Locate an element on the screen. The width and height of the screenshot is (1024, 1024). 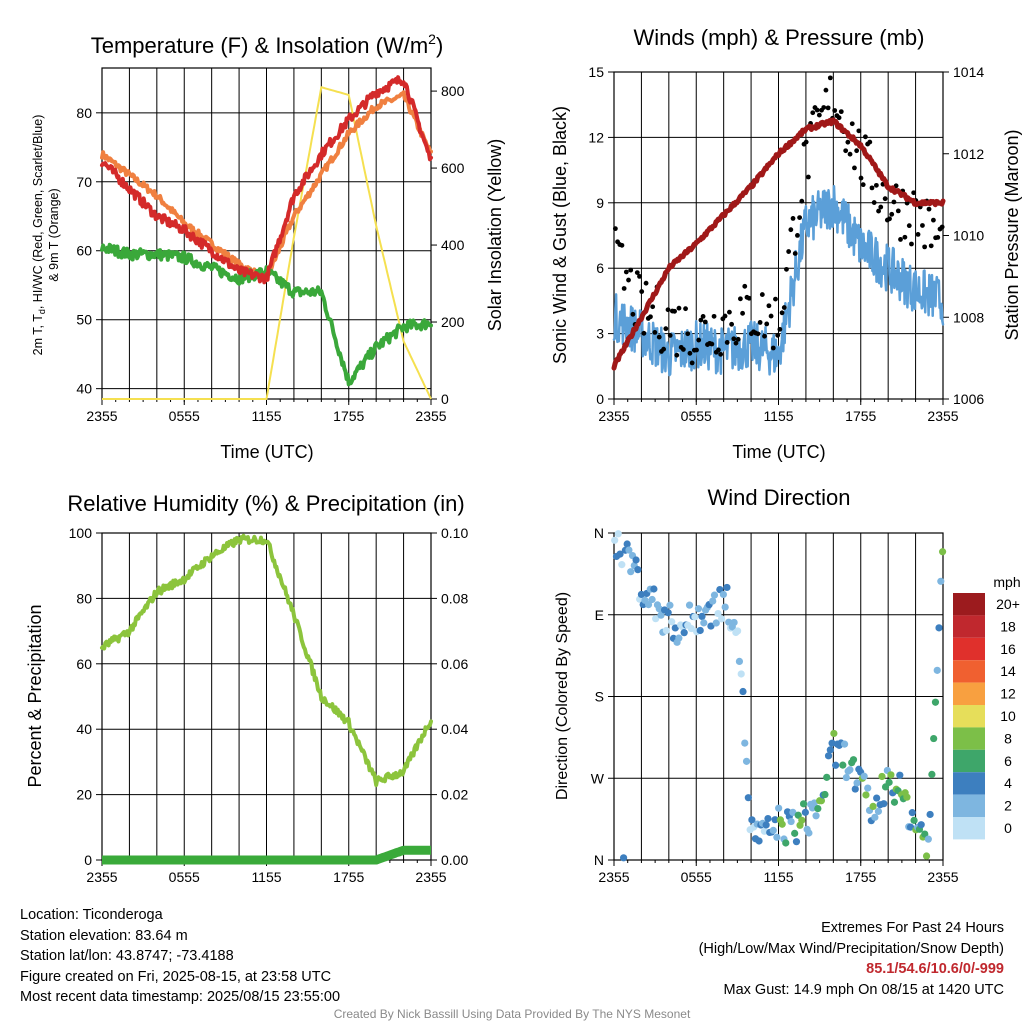
extremes-title: Extremes For Past 24 Hours is located at coordinates (912, 928).